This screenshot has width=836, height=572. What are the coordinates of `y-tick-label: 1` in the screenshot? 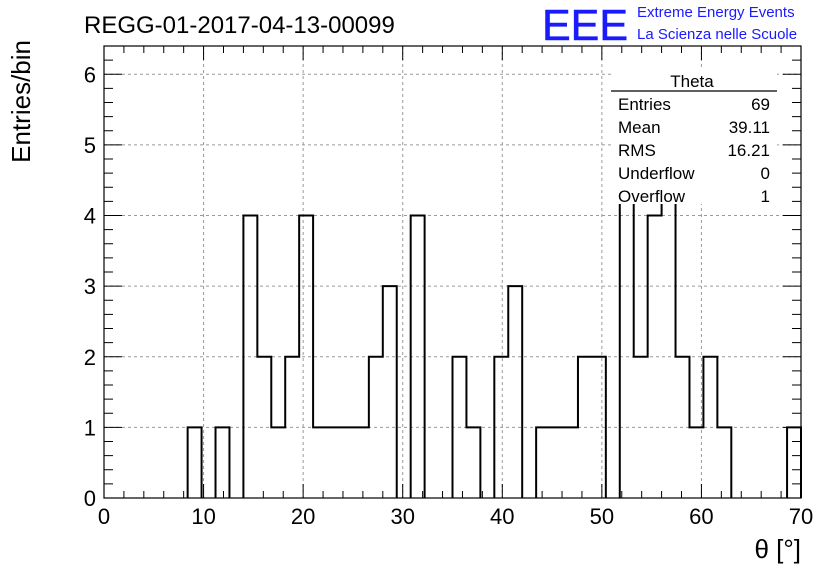 It's located at (90, 427).